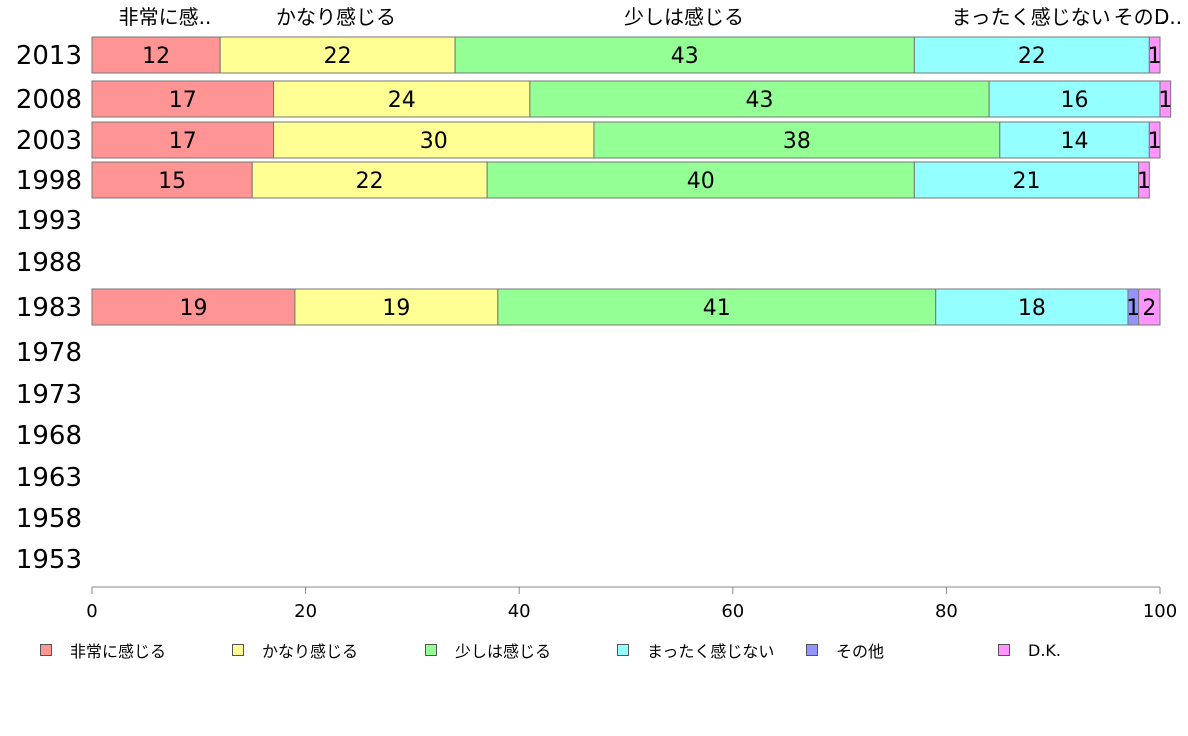 The image size is (1188, 736). I want to click on legend-label: D.K., so click(1044, 650).